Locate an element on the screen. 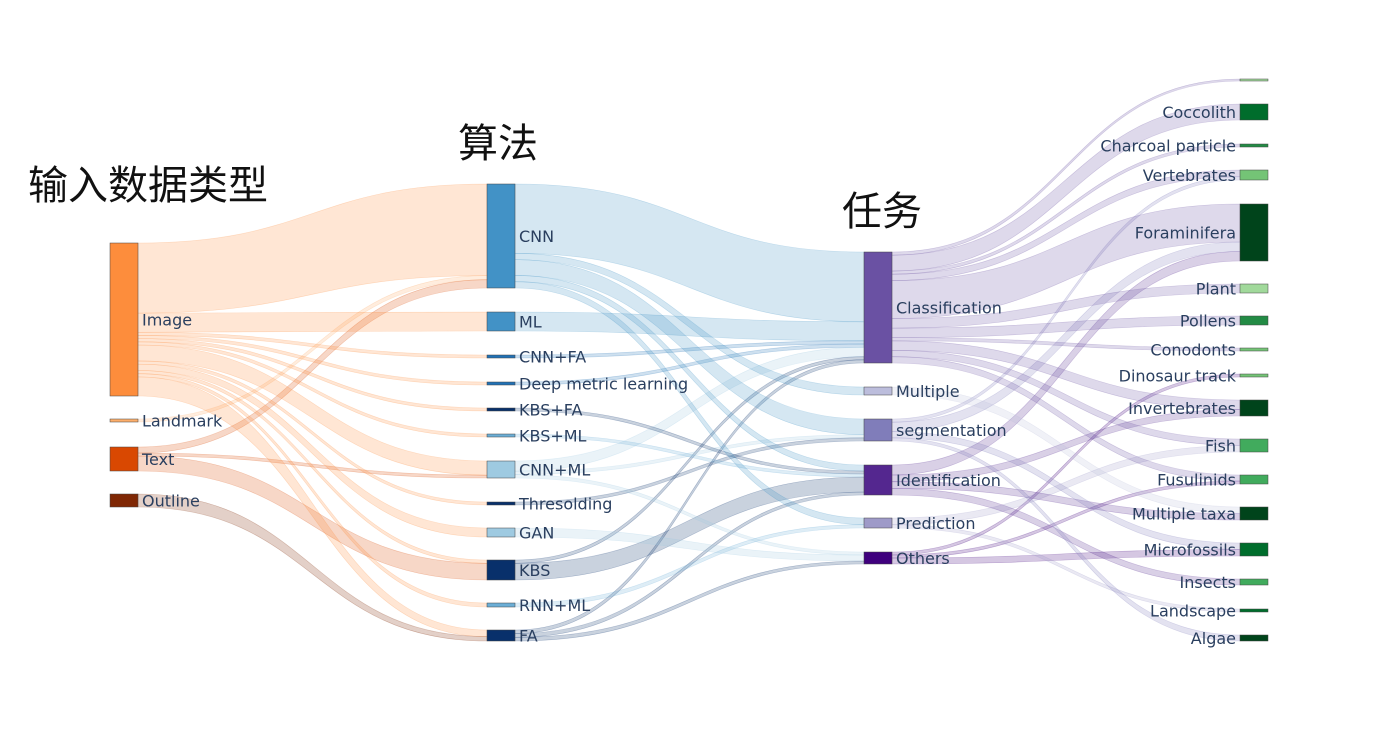  node-cnnfa is located at coordinates (501, 356).